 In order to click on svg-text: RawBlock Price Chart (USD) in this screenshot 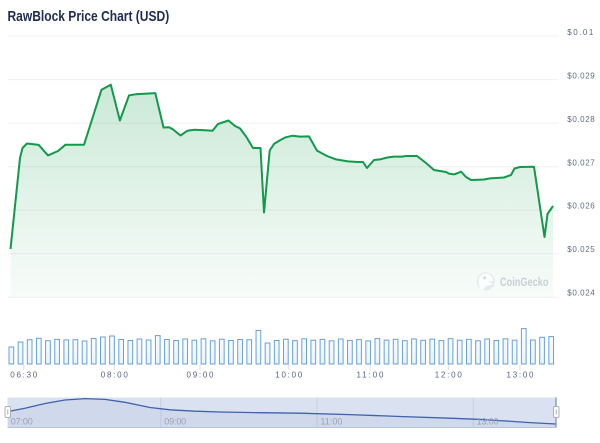, I will do `click(89, 16)`.